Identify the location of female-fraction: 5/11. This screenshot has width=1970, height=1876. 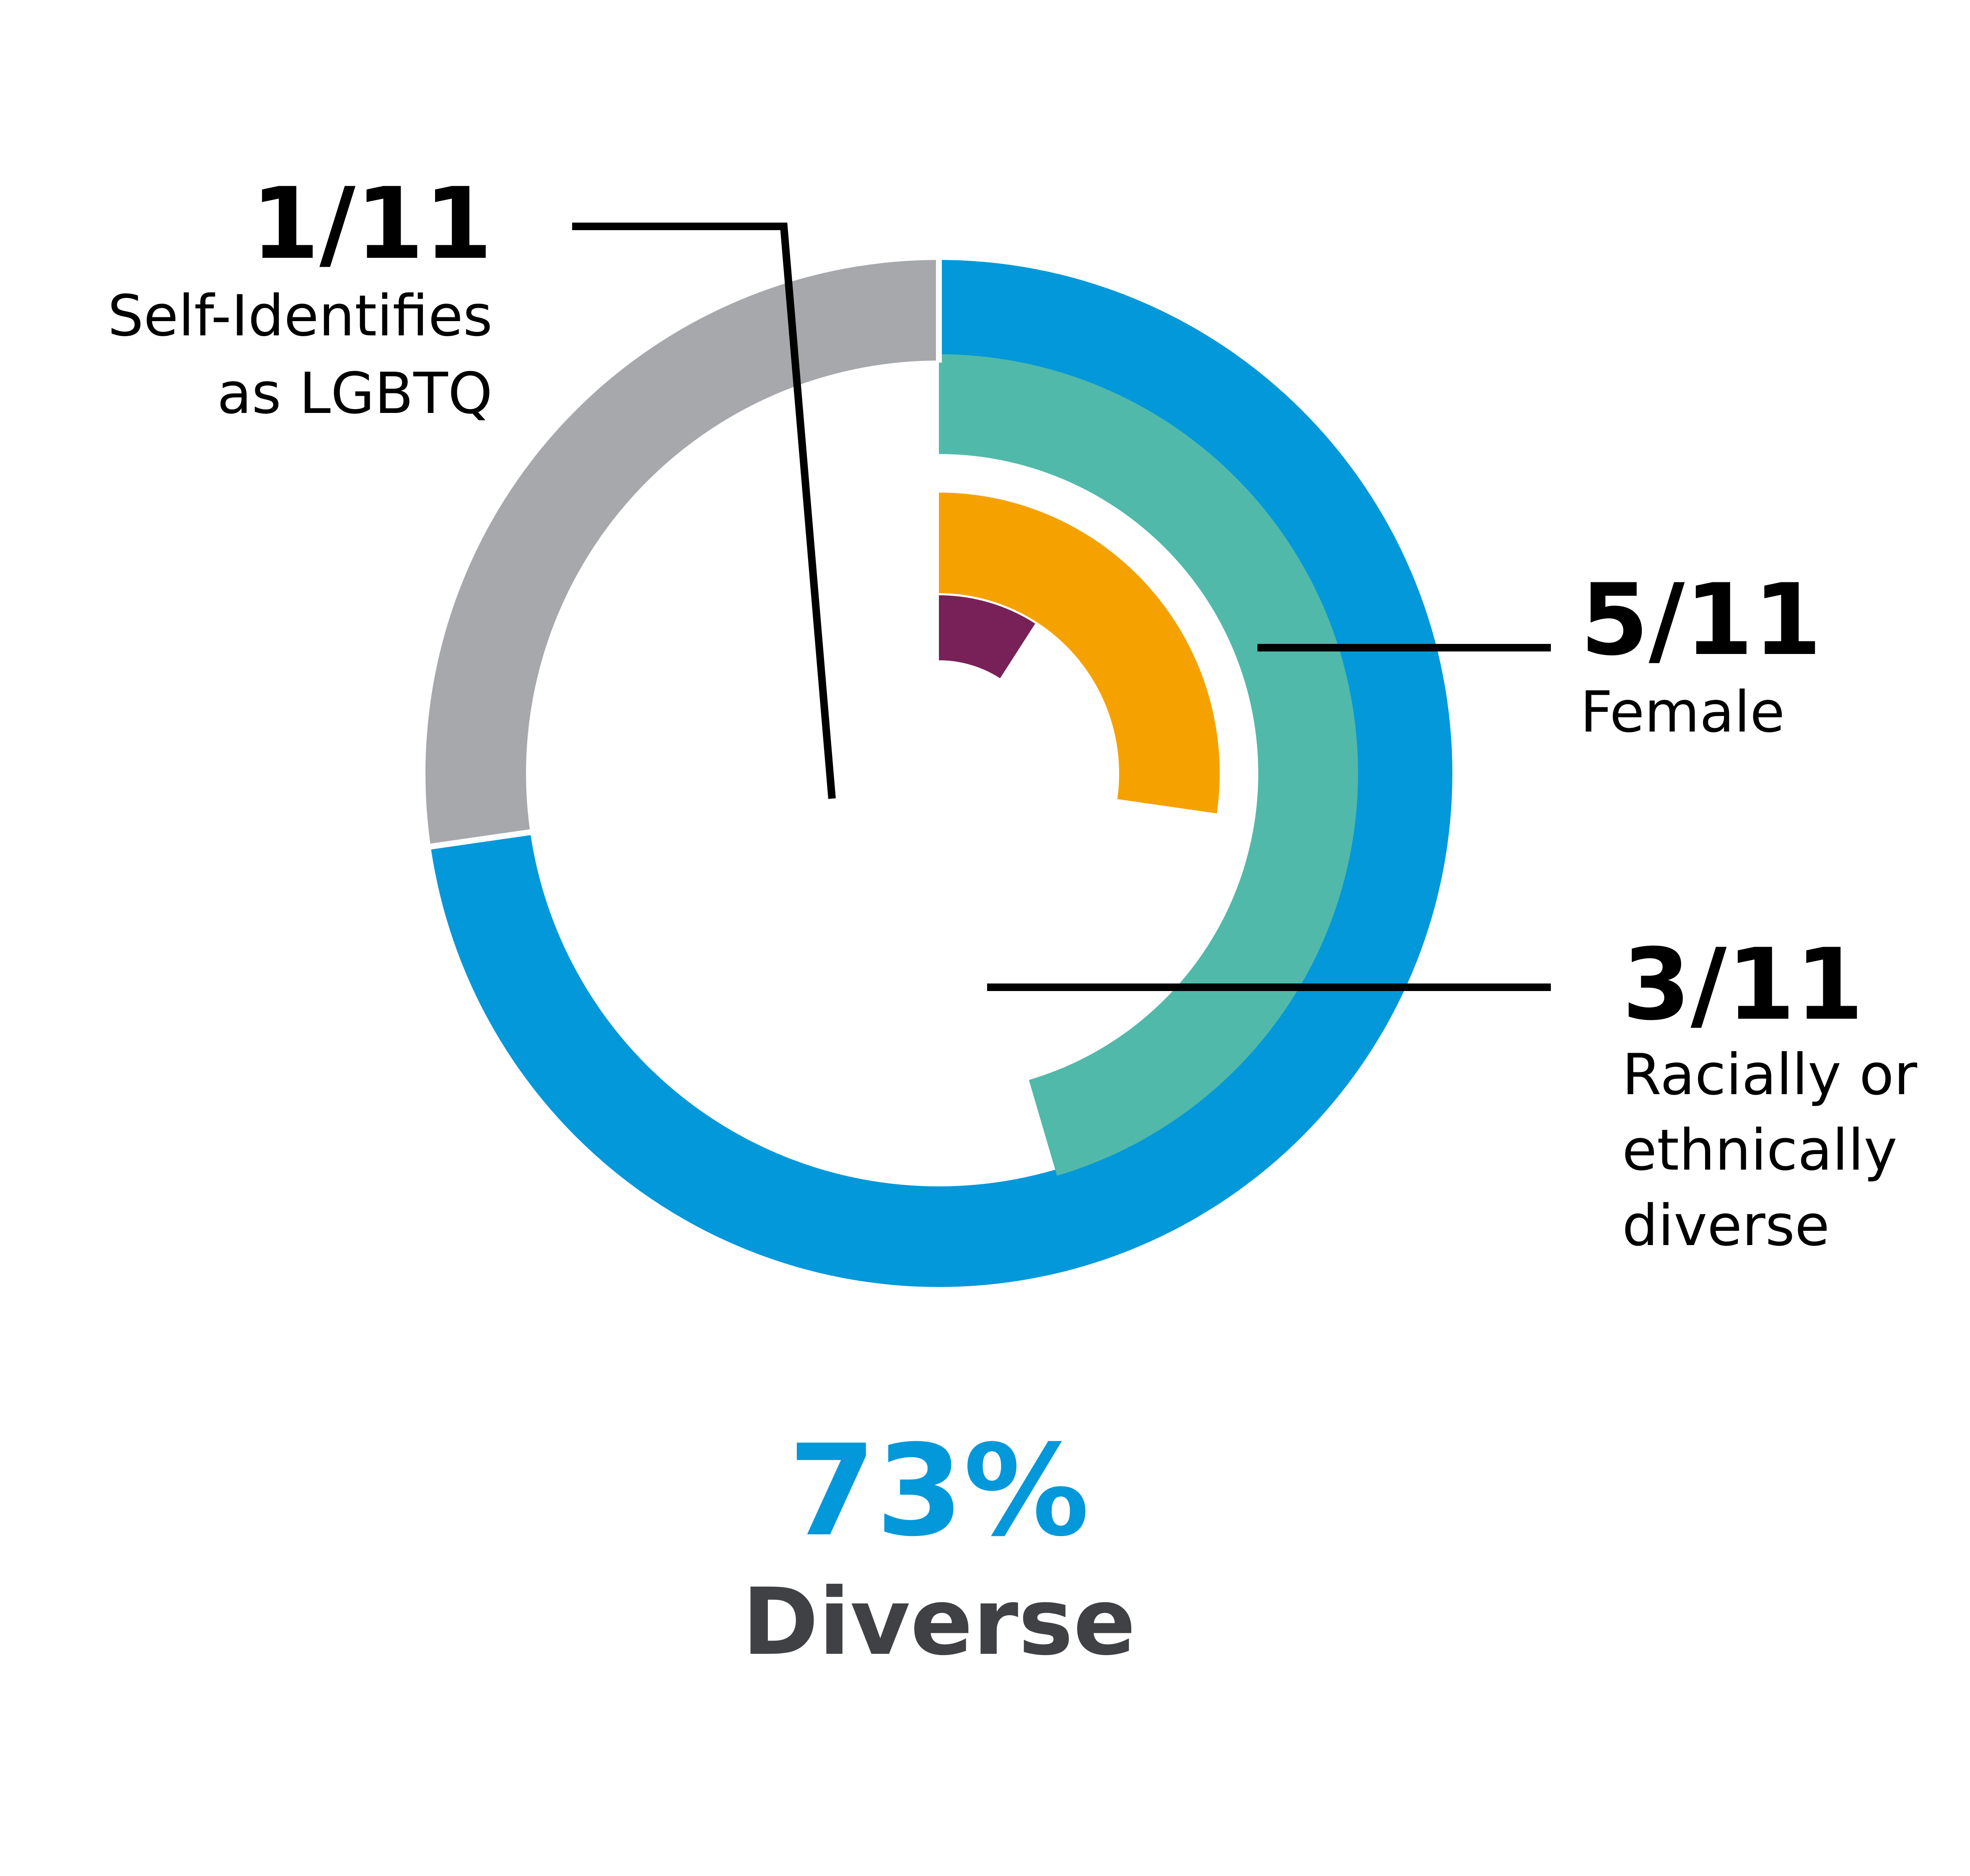
(1701, 620).